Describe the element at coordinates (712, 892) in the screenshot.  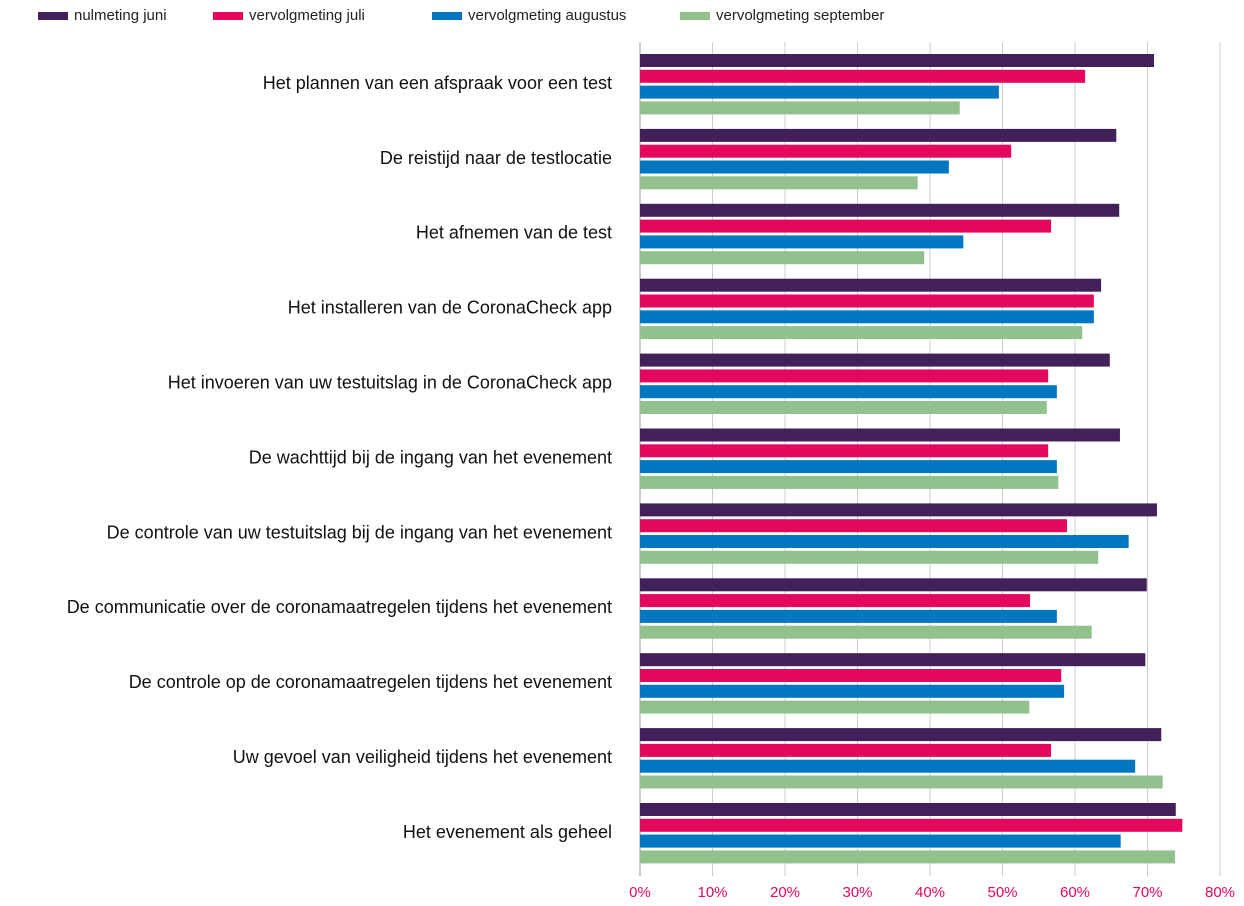
I see `x-tick-label: 10%` at that location.